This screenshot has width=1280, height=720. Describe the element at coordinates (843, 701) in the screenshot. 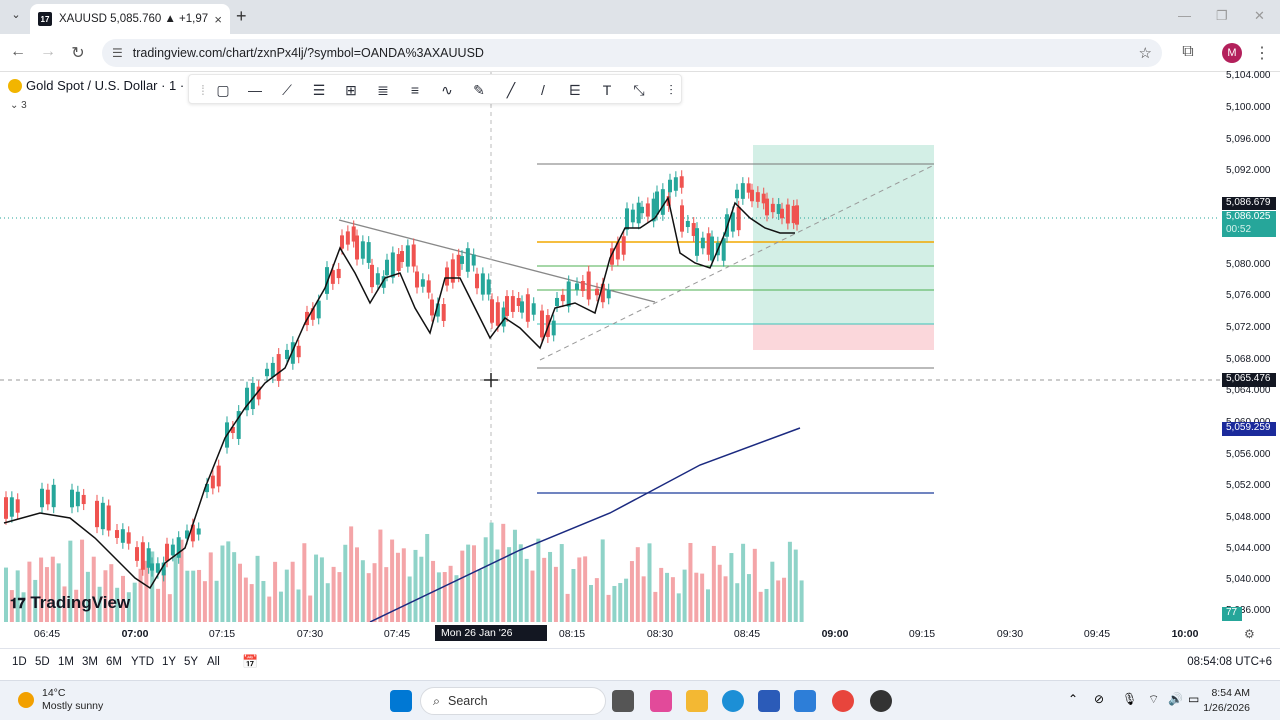

I see `chrome-icon` at that location.